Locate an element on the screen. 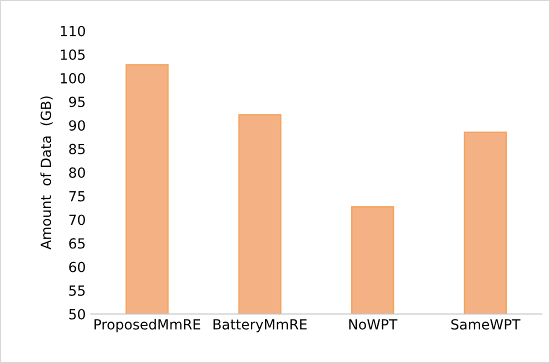 Image resolution: width=550 pixels, height=363 pixels. y-tick-label: 65 is located at coordinates (77, 243).